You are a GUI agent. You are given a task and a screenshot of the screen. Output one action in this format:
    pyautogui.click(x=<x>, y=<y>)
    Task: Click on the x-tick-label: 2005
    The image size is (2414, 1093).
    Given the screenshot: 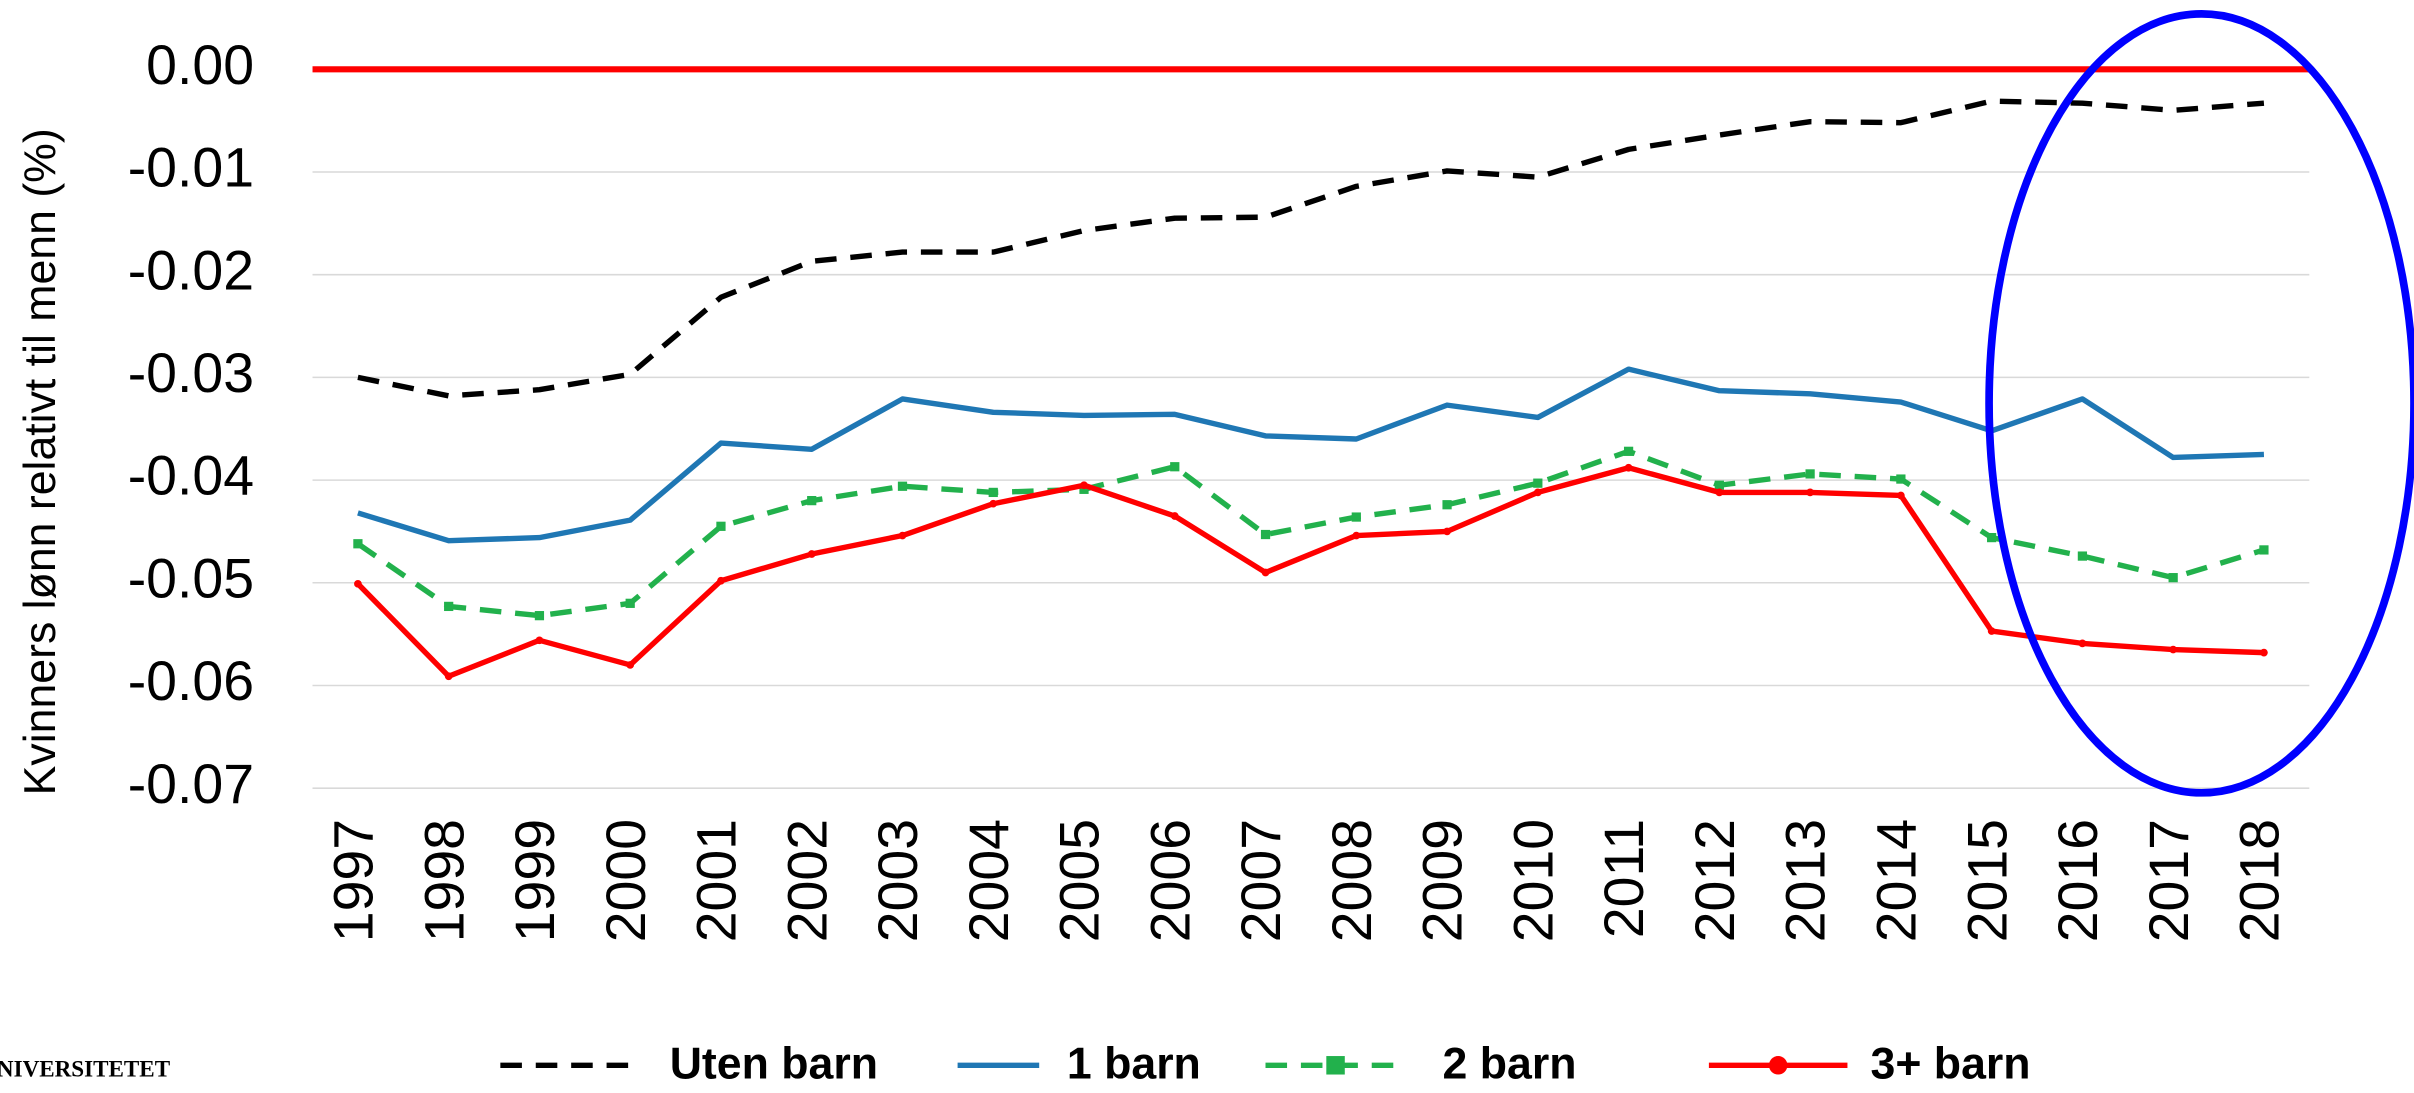 What is the action you would take?
    pyautogui.click(x=1080, y=880)
    